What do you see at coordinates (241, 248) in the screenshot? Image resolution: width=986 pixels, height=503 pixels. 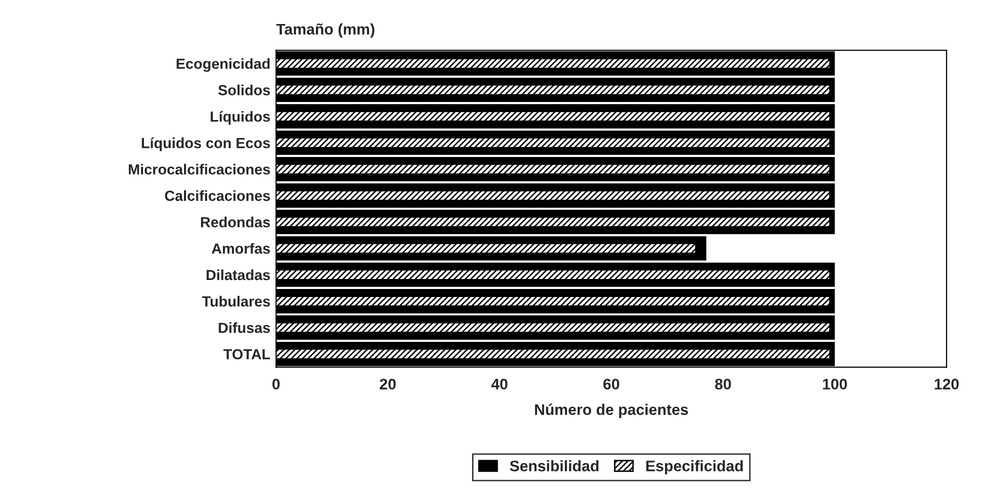 I see `y-tick-label: Amorfas` at bounding box center [241, 248].